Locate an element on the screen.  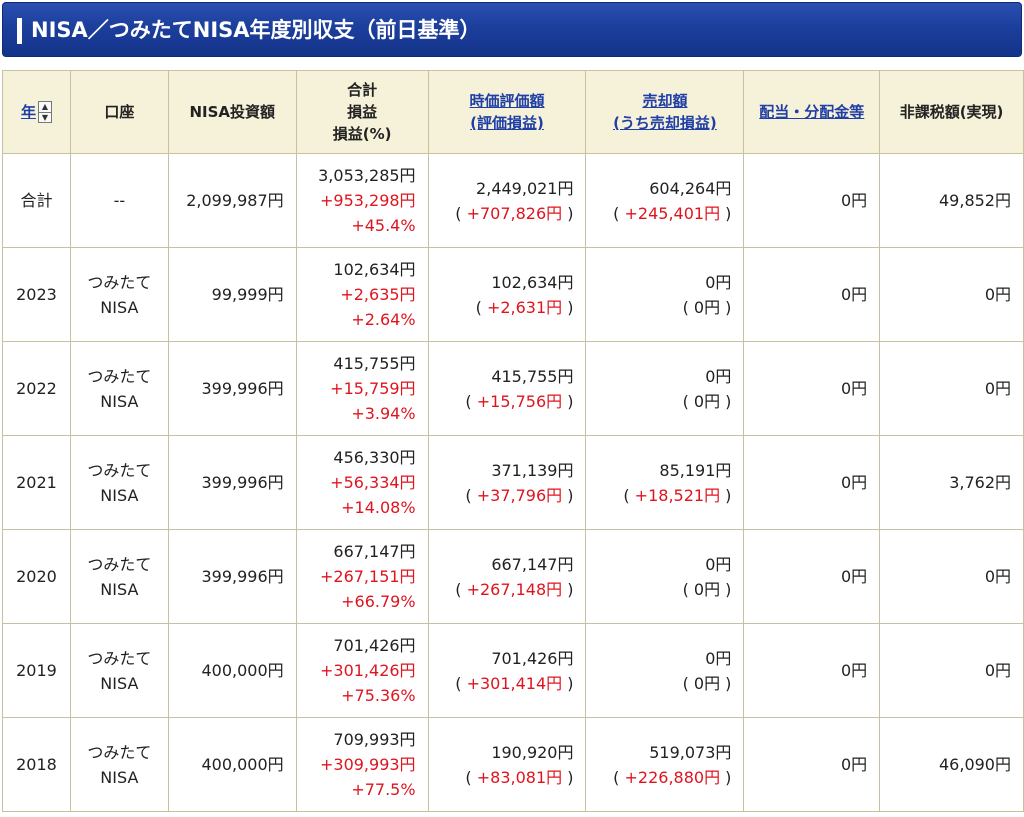
cell-year: 2018 is located at coordinates (36, 764).